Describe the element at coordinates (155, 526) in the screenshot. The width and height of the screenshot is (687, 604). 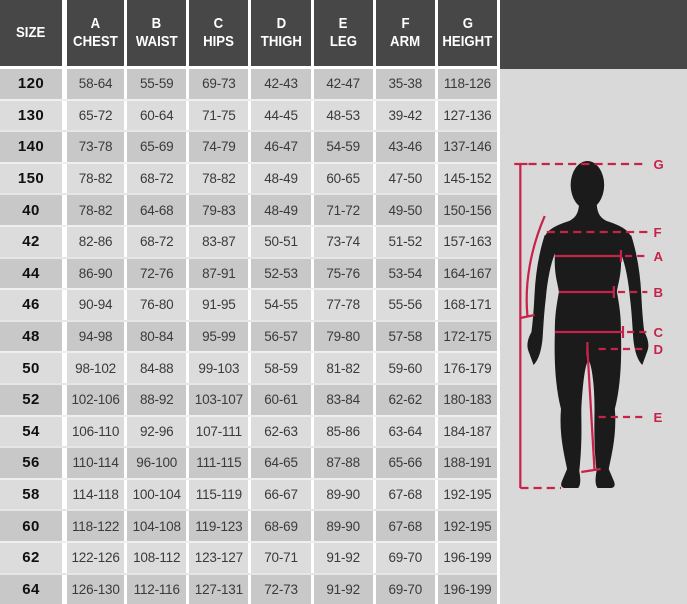
I see `measurement-cell: 104-108` at that location.